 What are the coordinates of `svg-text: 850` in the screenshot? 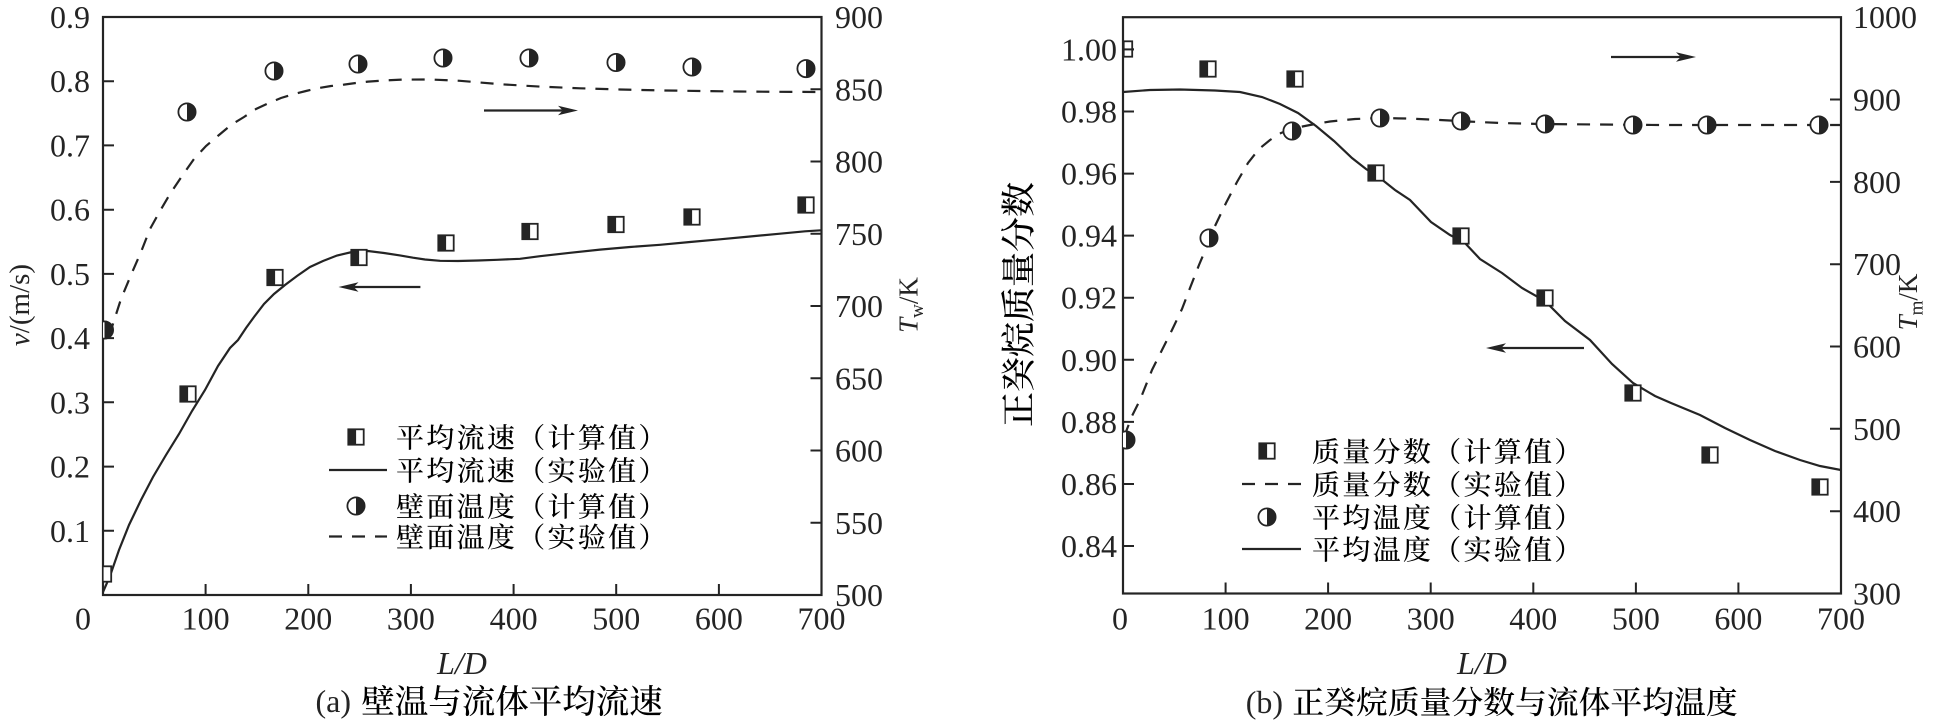 It's located at (859, 89).